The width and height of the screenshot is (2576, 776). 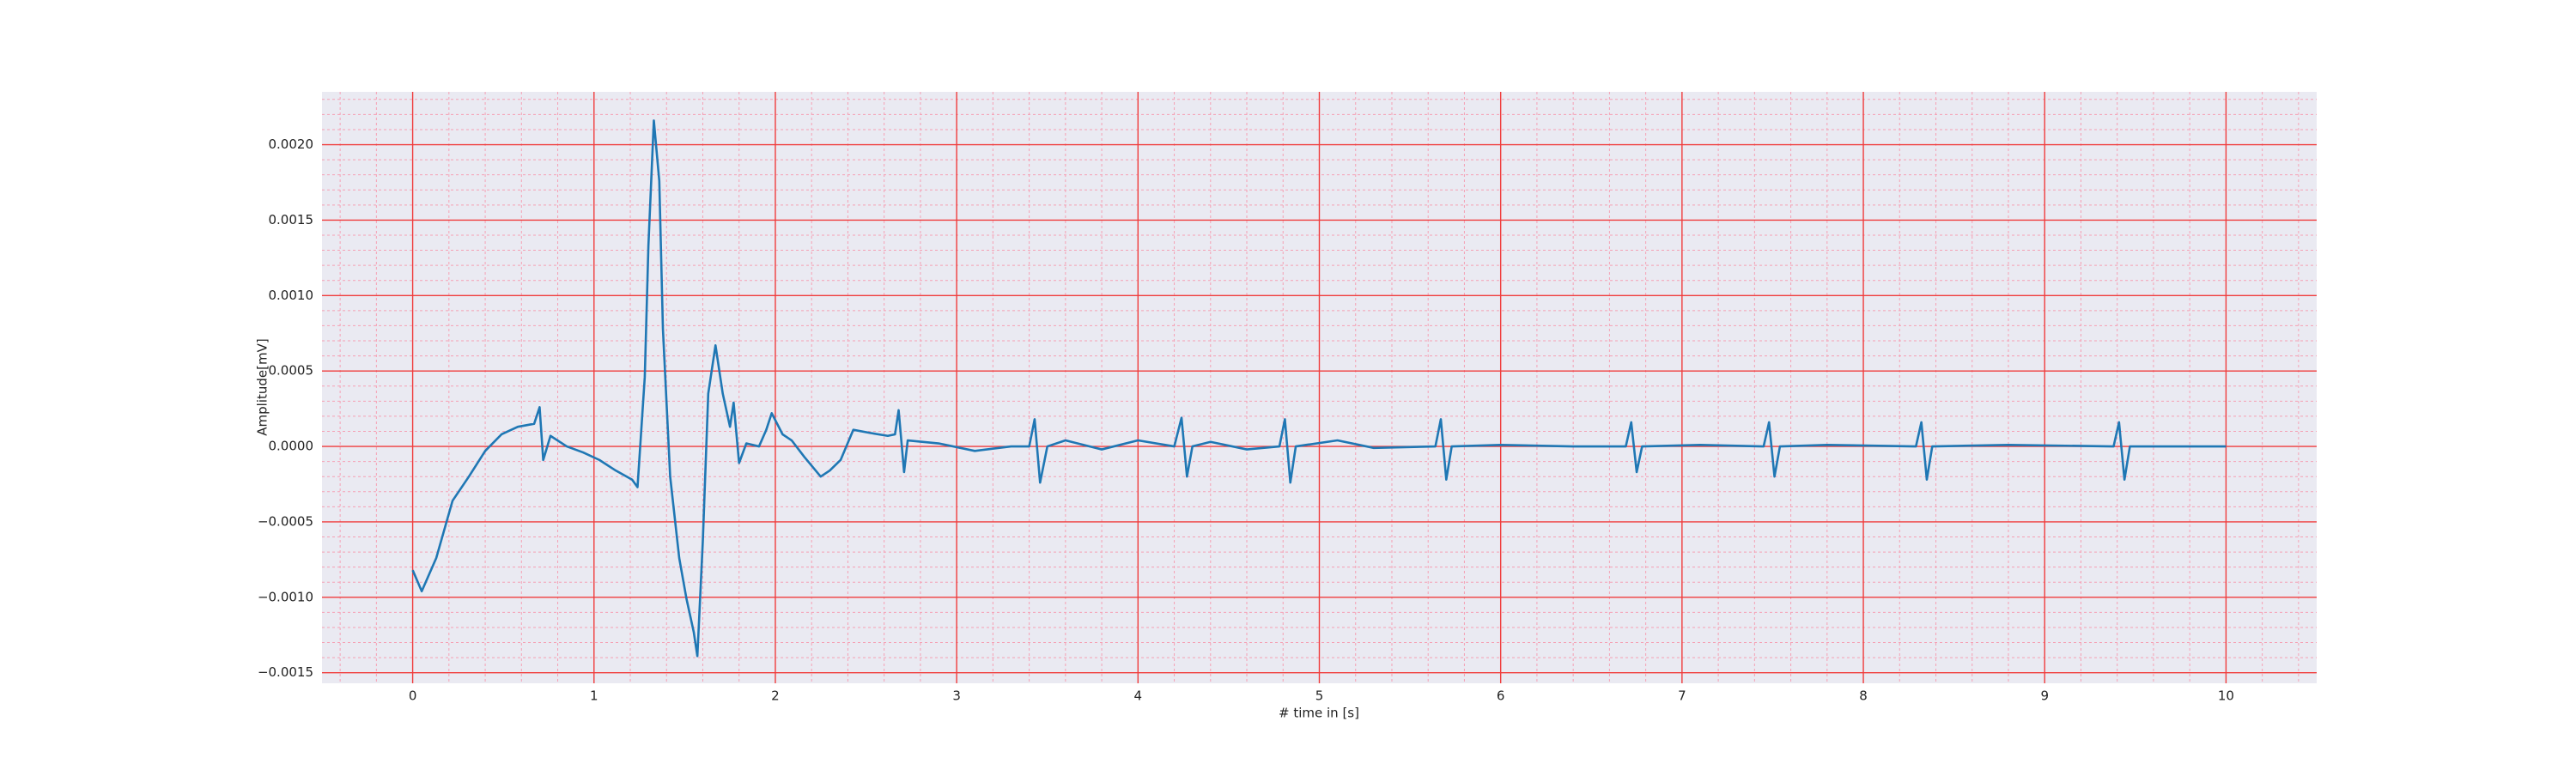 What do you see at coordinates (291, 144) in the screenshot?
I see `y-tick-label: 0.0020` at bounding box center [291, 144].